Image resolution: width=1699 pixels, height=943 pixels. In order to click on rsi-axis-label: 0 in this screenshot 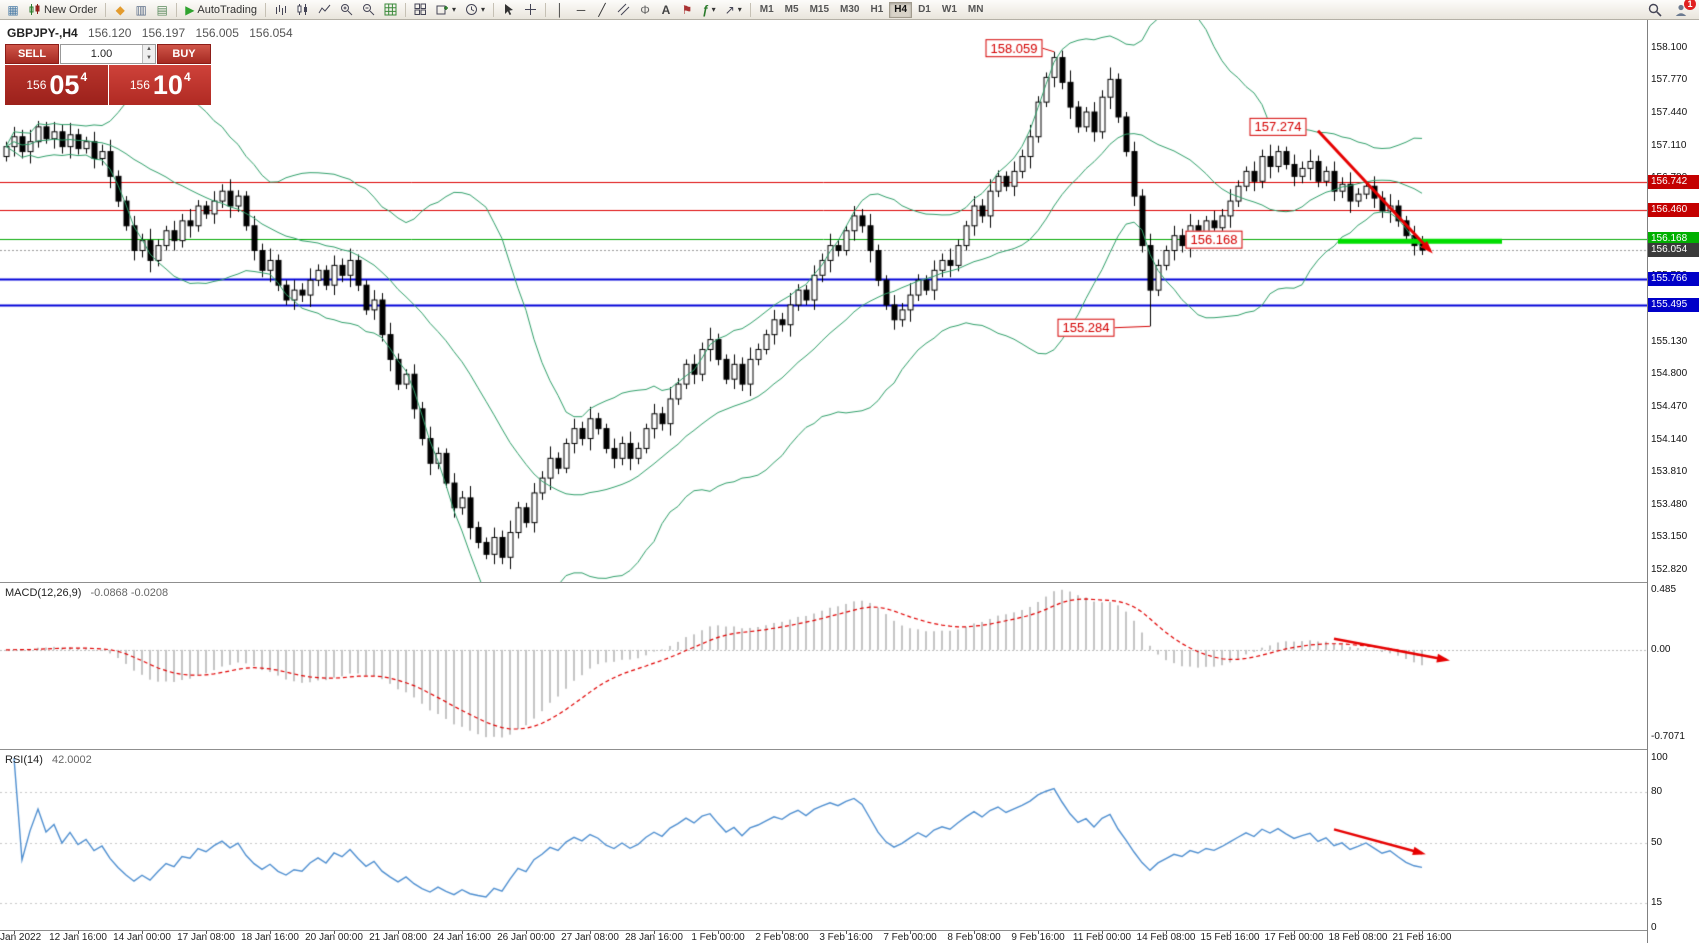, I will do `click(1654, 927)`.